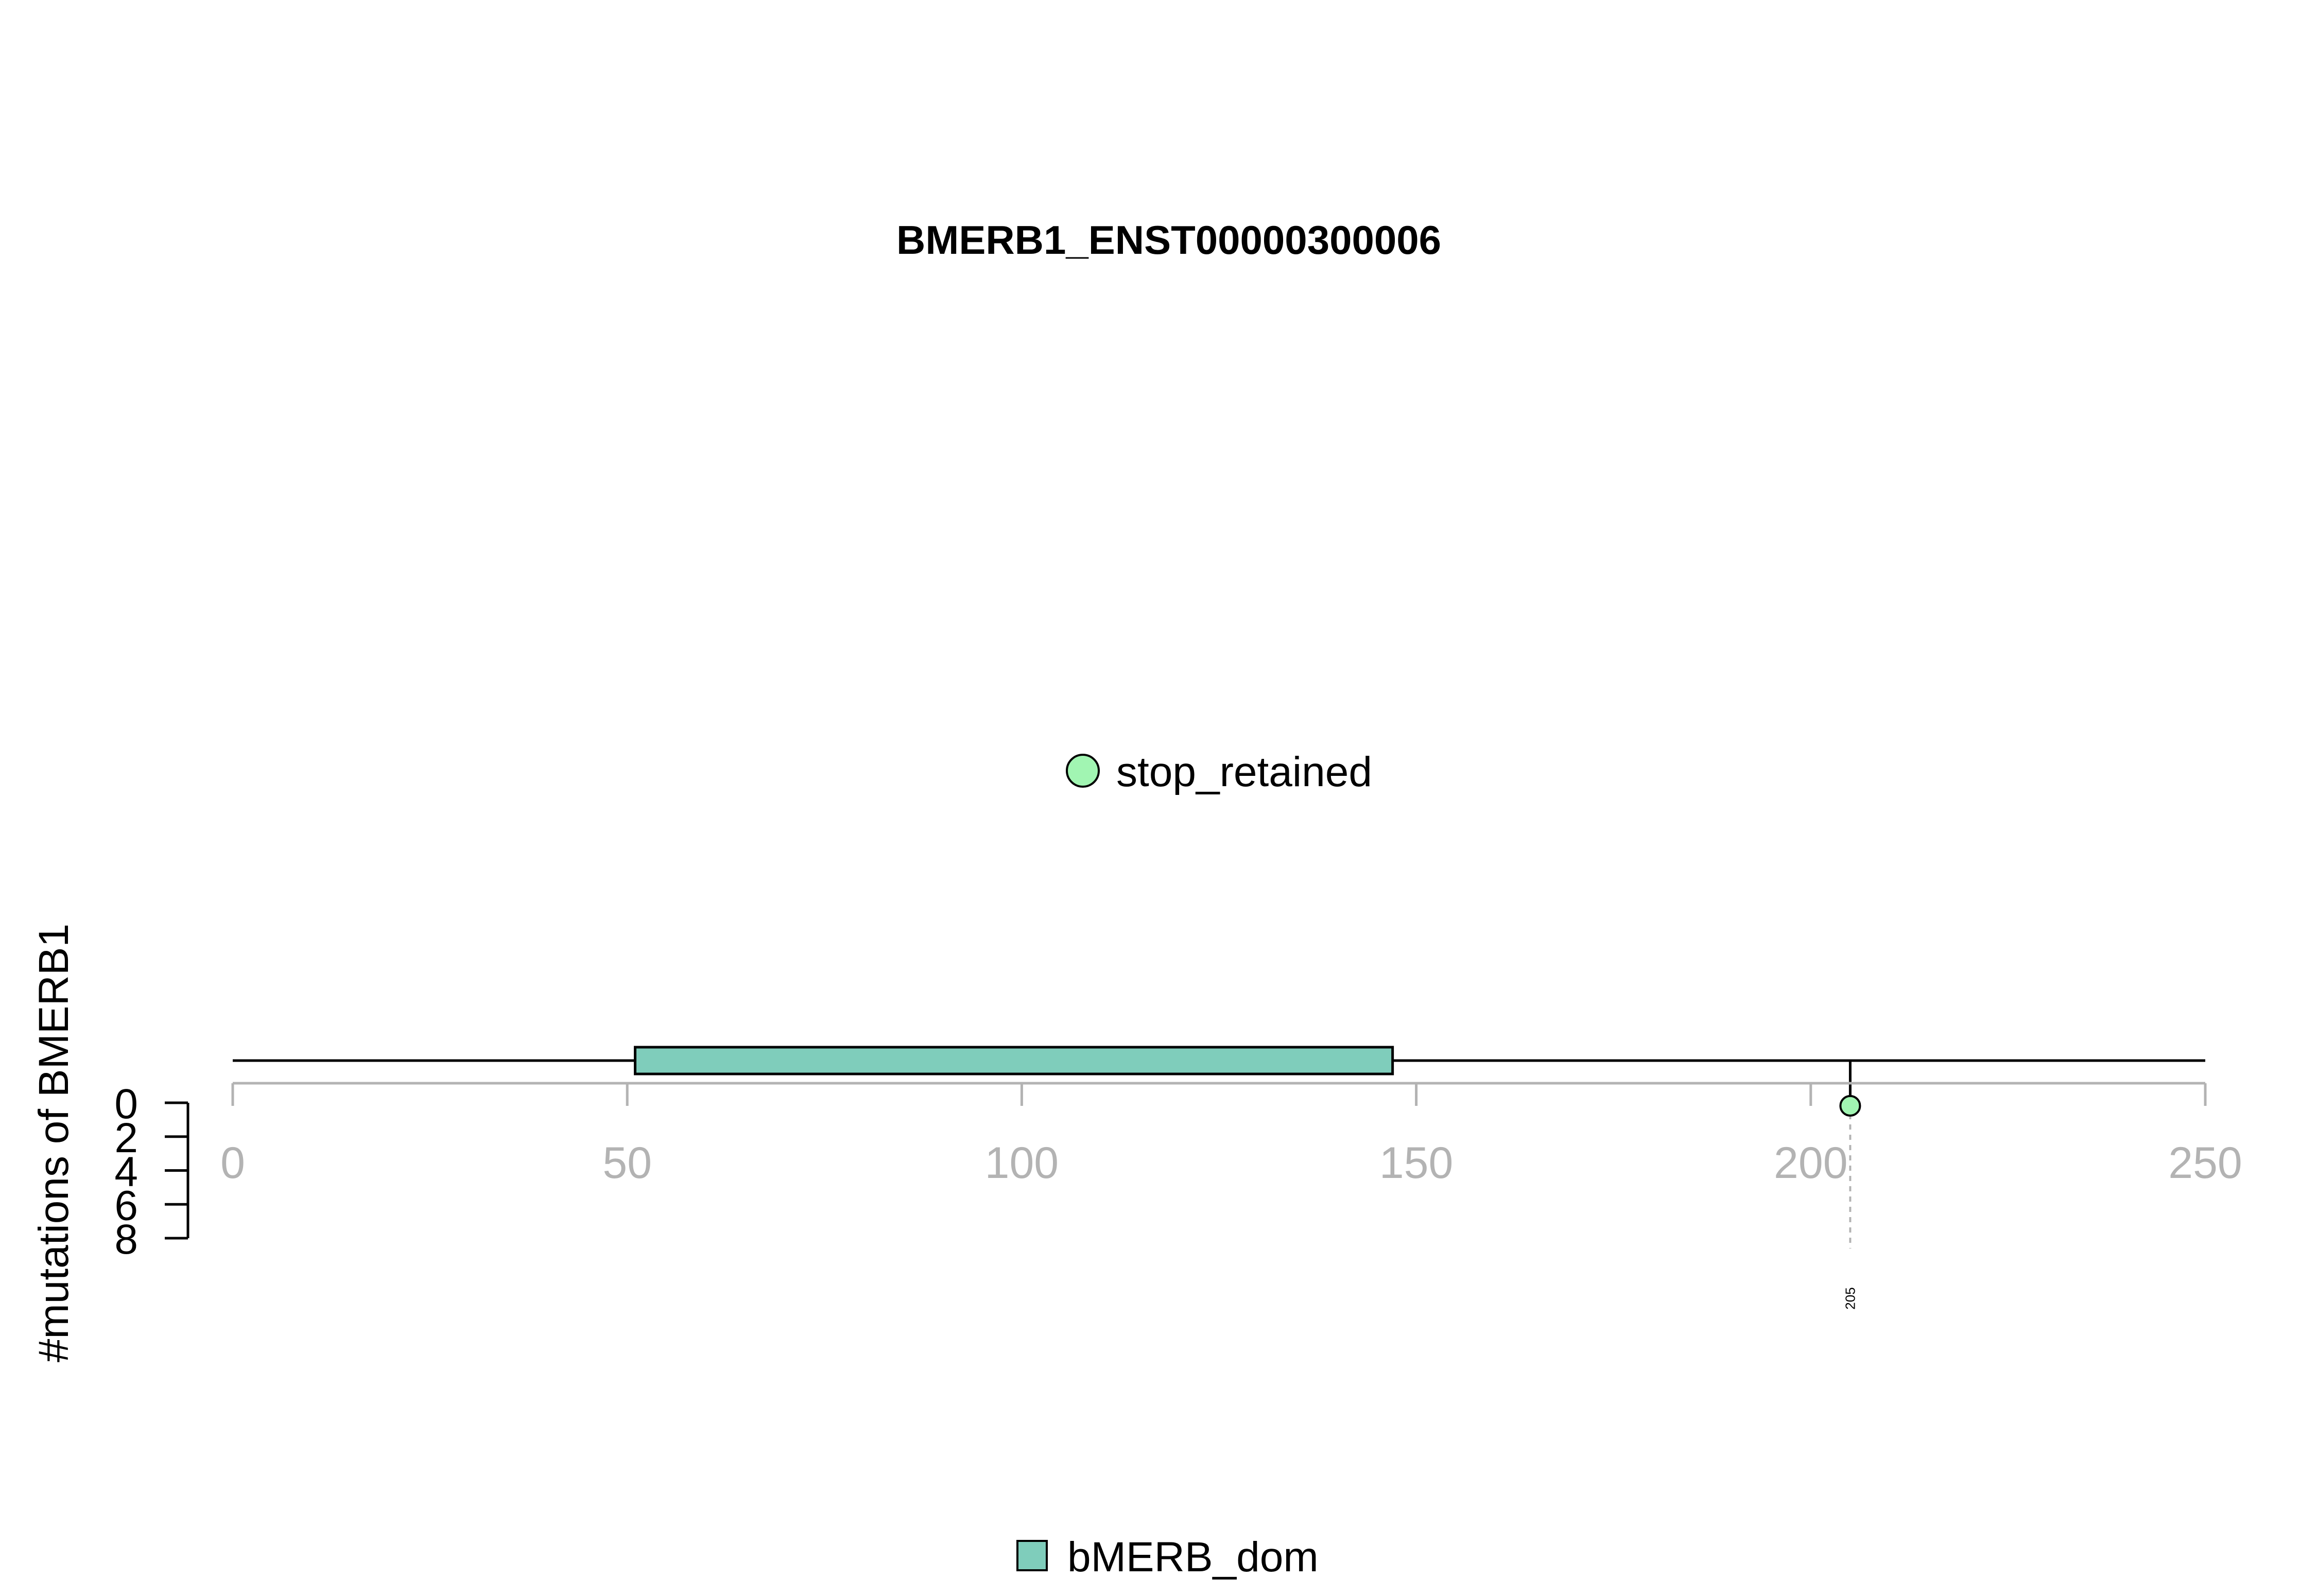 The height and width of the screenshot is (1596, 2317). I want to click on x-tick-label-0: 0, so click(232, 1163).